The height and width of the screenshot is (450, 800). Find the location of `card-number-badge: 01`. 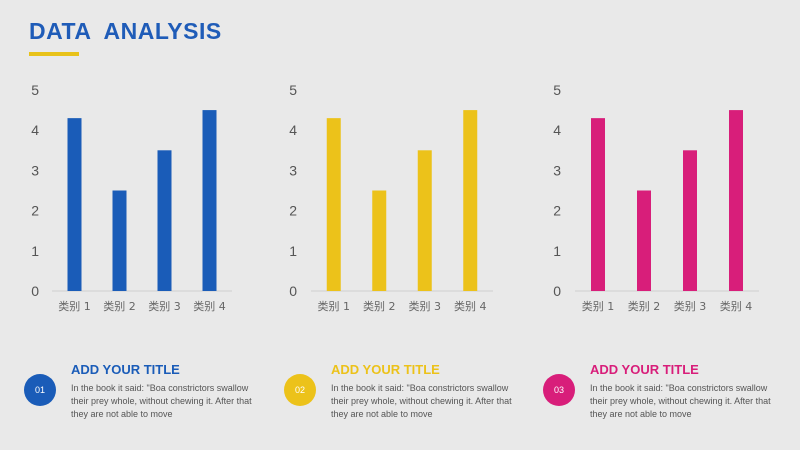

card-number-badge: 01 is located at coordinates (40, 390).